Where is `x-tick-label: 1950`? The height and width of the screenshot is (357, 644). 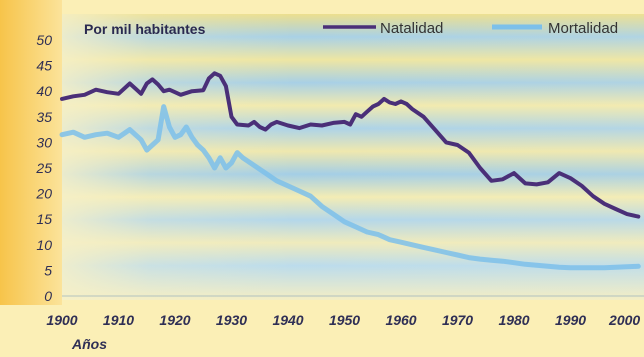 x-tick-label: 1950 is located at coordinates (344, 320).